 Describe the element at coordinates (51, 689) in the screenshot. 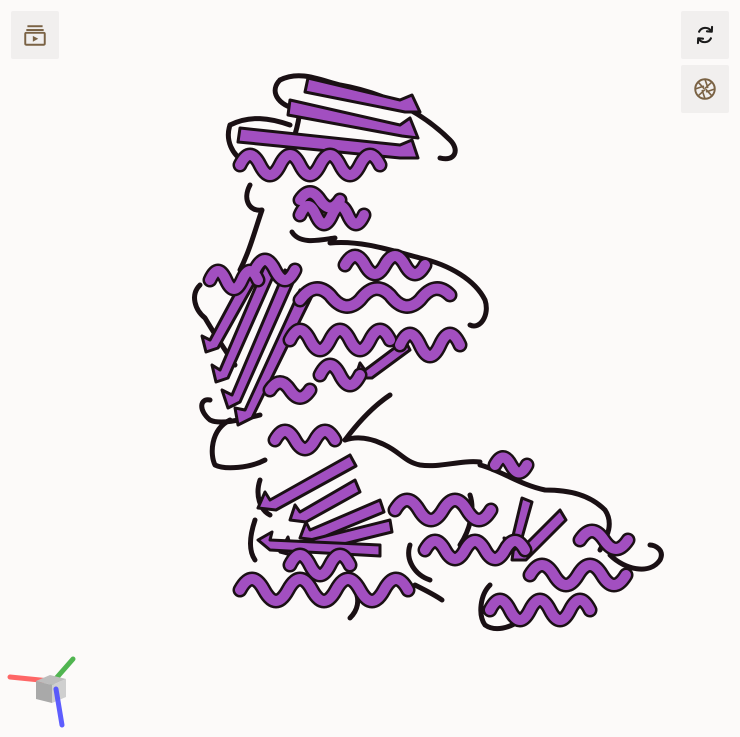

I see `axes-cube` at that location.